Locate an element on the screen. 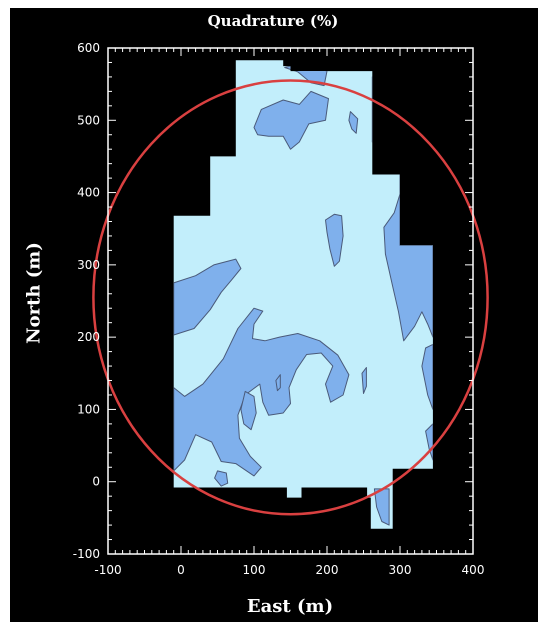 The image size is (546, 629). x-tick-label: 100 is located at coordinates (254, 570).